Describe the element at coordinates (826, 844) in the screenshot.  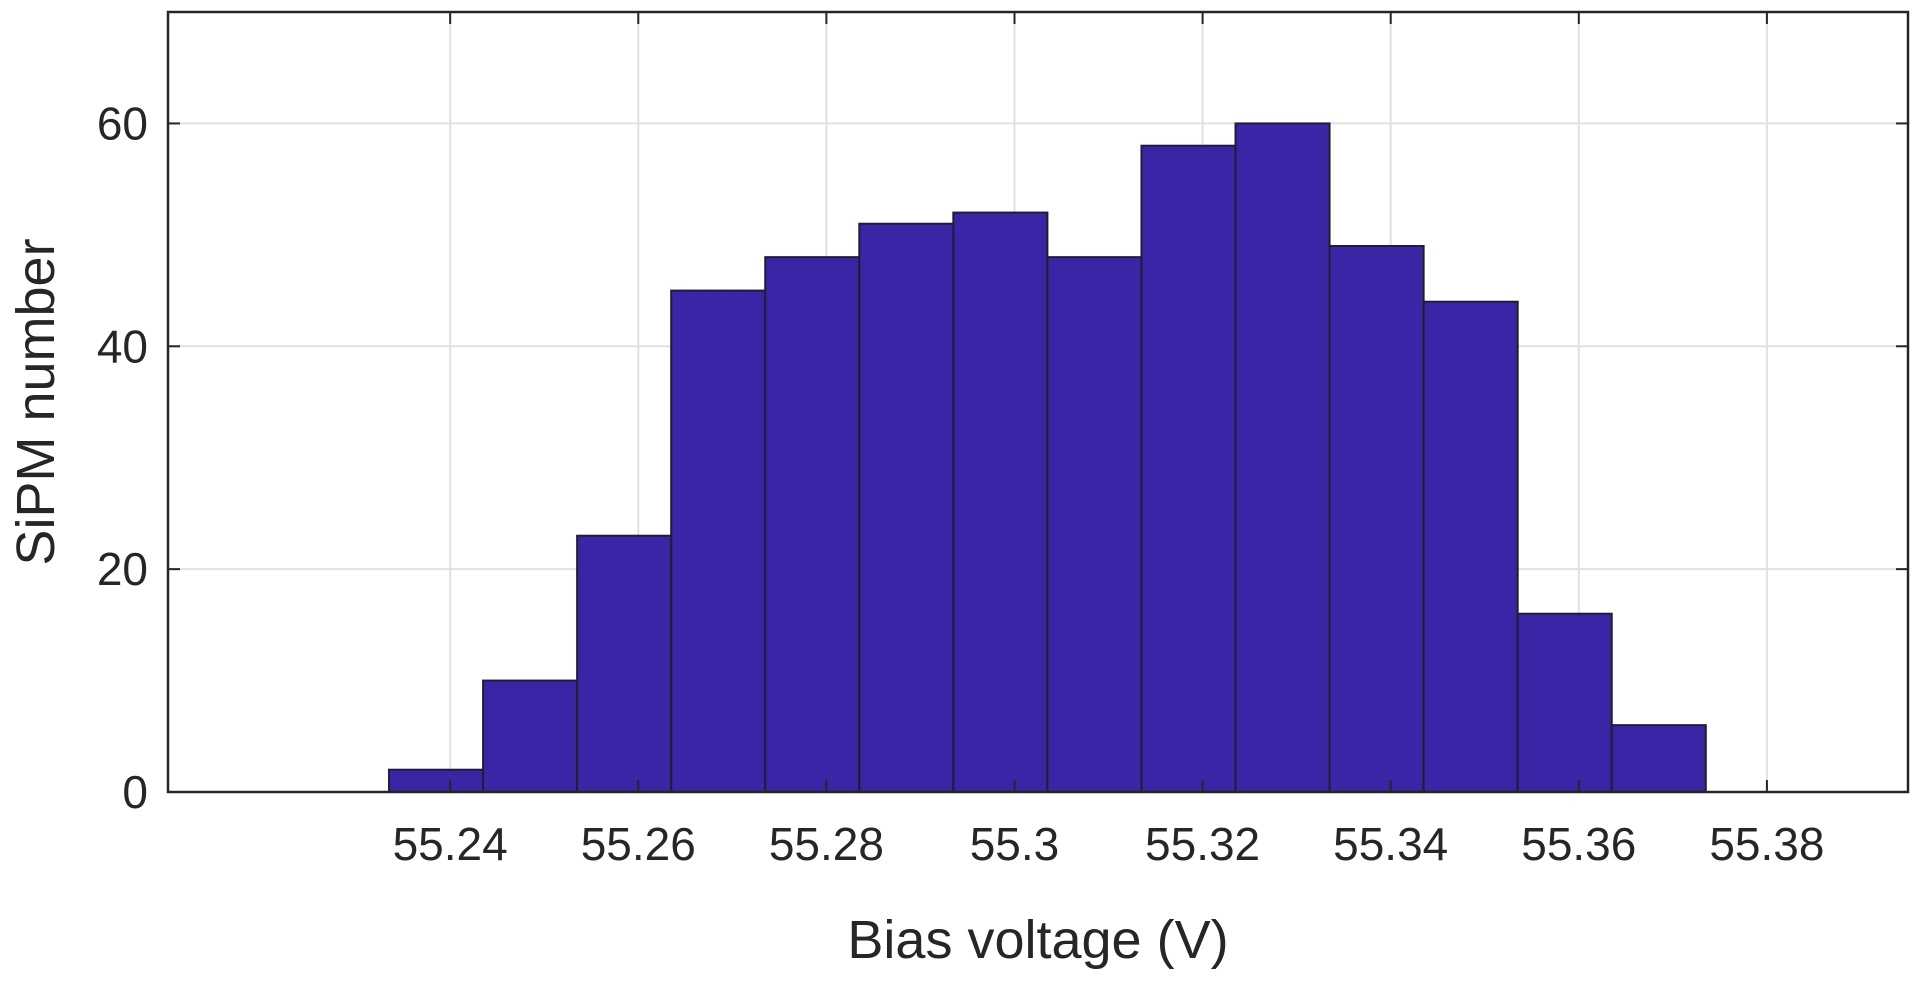
I see `x-tick-label: 55.28` at that location.